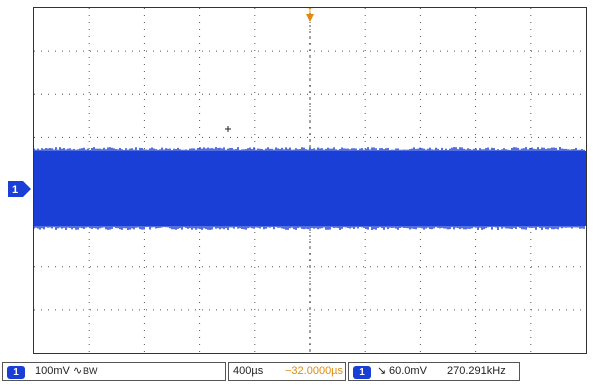 This screenshot has height=385, width=593. I want to click on channel-1-scale: 100mV, so click(52, 371).